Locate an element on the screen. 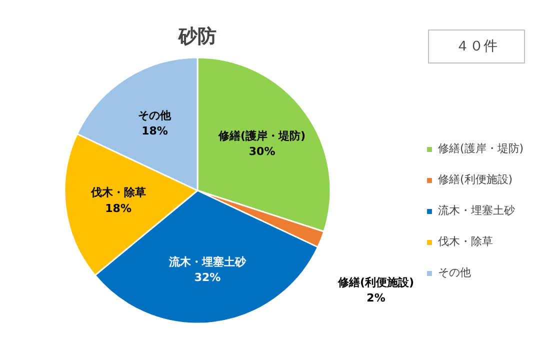  slice-label: 伐木・除草 is located at coordinates (118, 193).